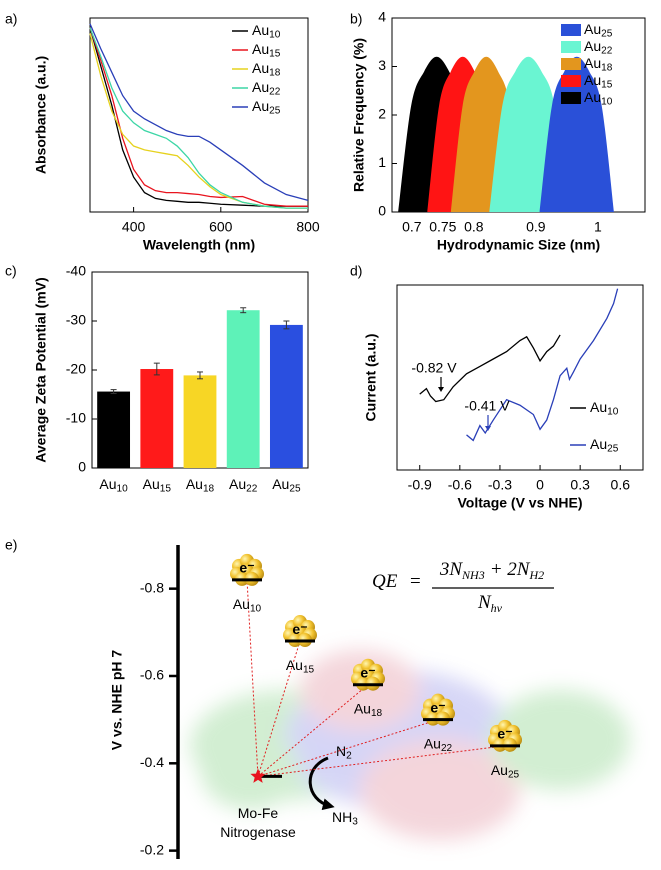 This screenshot has height=870, width=661. Describe the element at coordinates (371, 378) in the screenshot. I see `y-axis-label: Current (a.u.)` at that location.